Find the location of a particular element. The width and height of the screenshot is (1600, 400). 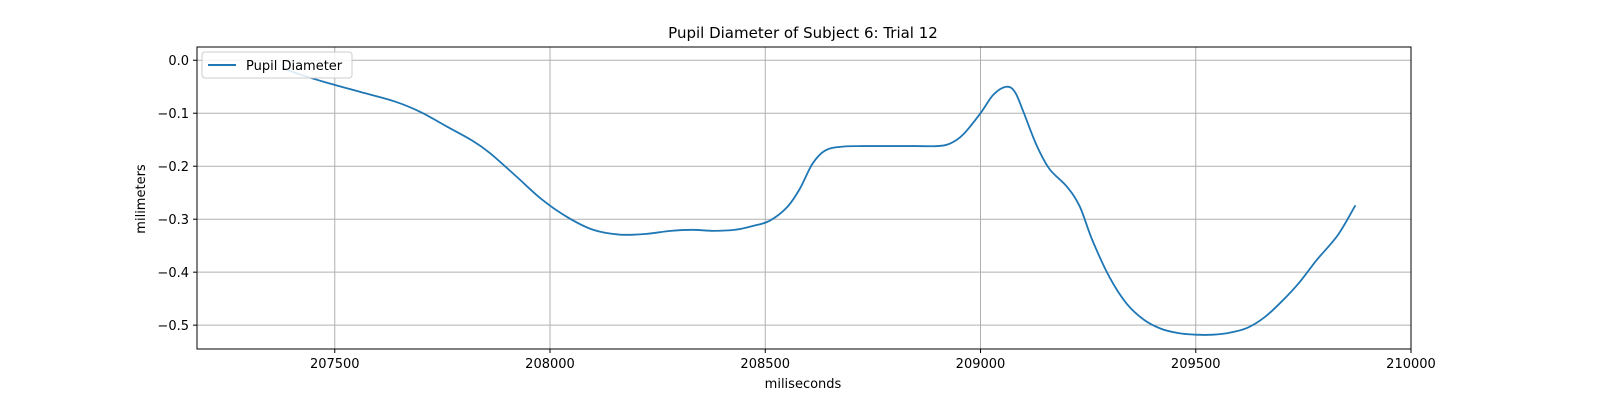

legend: Pupil Diameter is located at coordinates (277, 65).